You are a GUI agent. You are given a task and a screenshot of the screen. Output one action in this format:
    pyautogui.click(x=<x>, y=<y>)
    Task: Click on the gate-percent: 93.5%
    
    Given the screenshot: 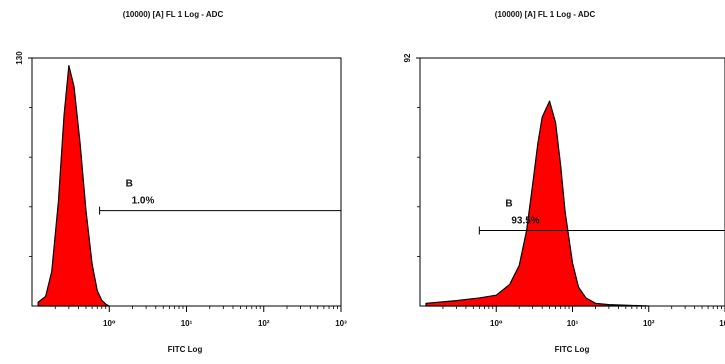 What is the action you would take?
    pyautogui.click(x=525, y=221)
    